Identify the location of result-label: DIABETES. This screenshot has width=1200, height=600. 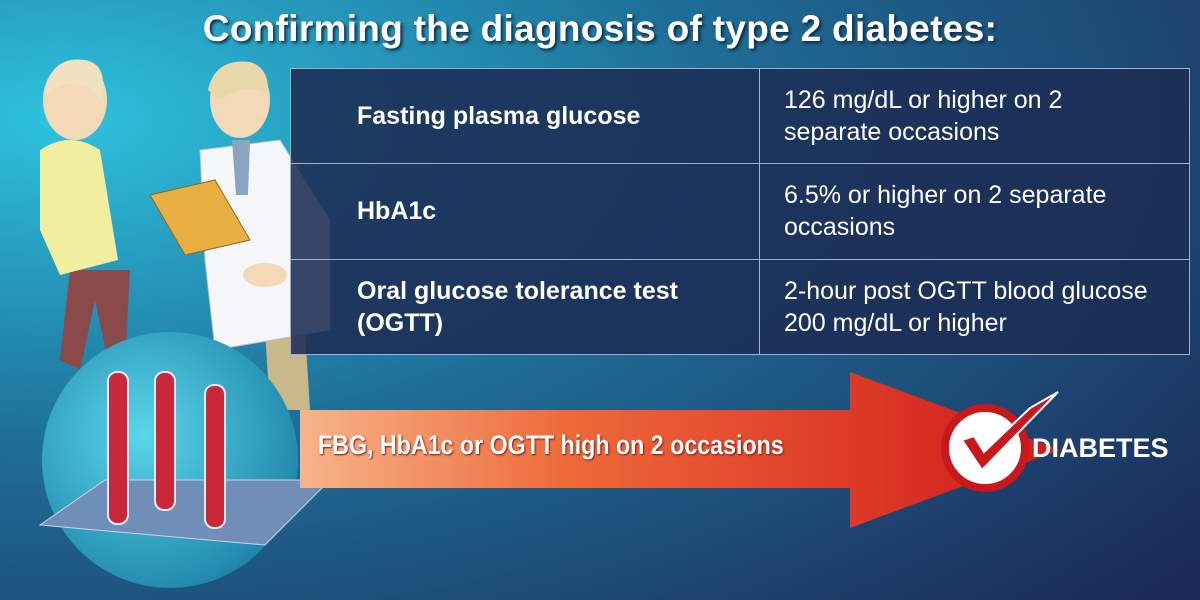
(1100, 448).